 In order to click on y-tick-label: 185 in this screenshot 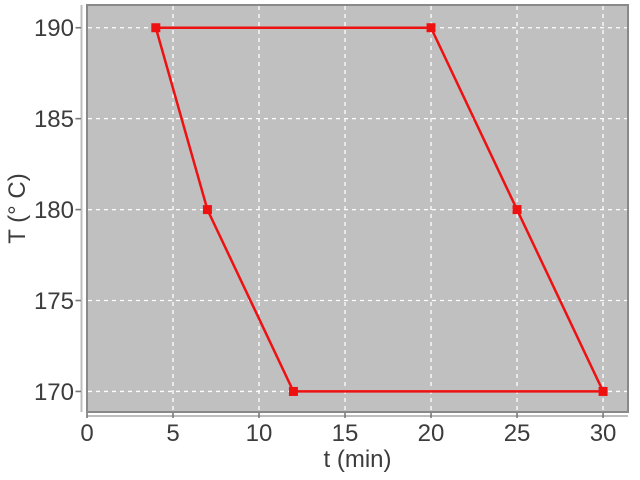, I will do `click(54, 119)`.